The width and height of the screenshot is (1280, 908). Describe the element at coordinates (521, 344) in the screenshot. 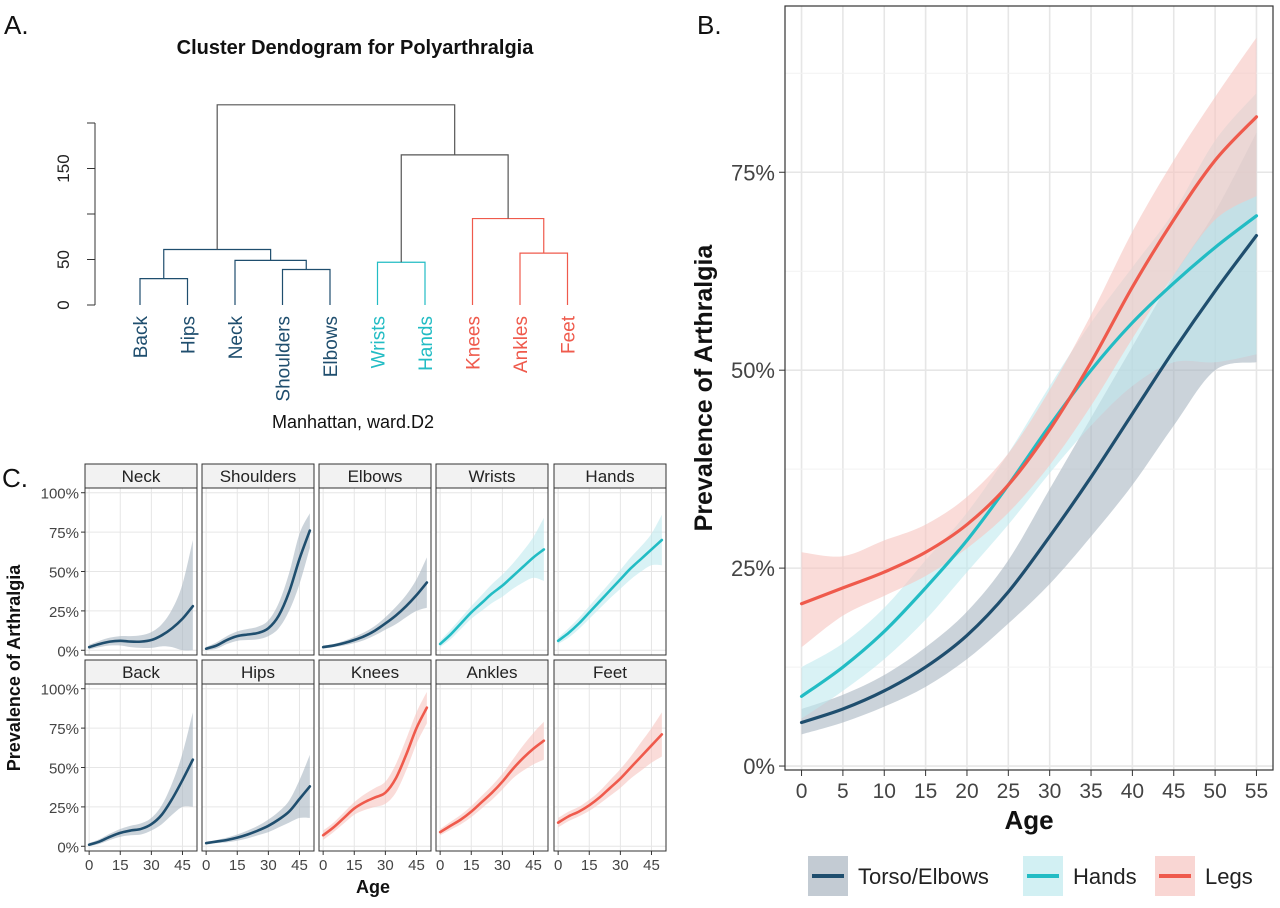

I see `dendrogram-leaf-label: Ankles` at that location.